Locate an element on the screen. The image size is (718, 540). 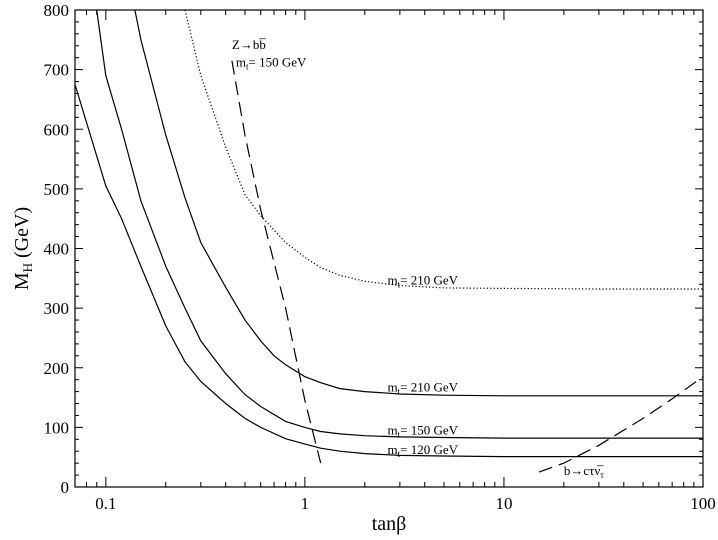
y-tick-label: 400 is located at coordinates (57, 249).